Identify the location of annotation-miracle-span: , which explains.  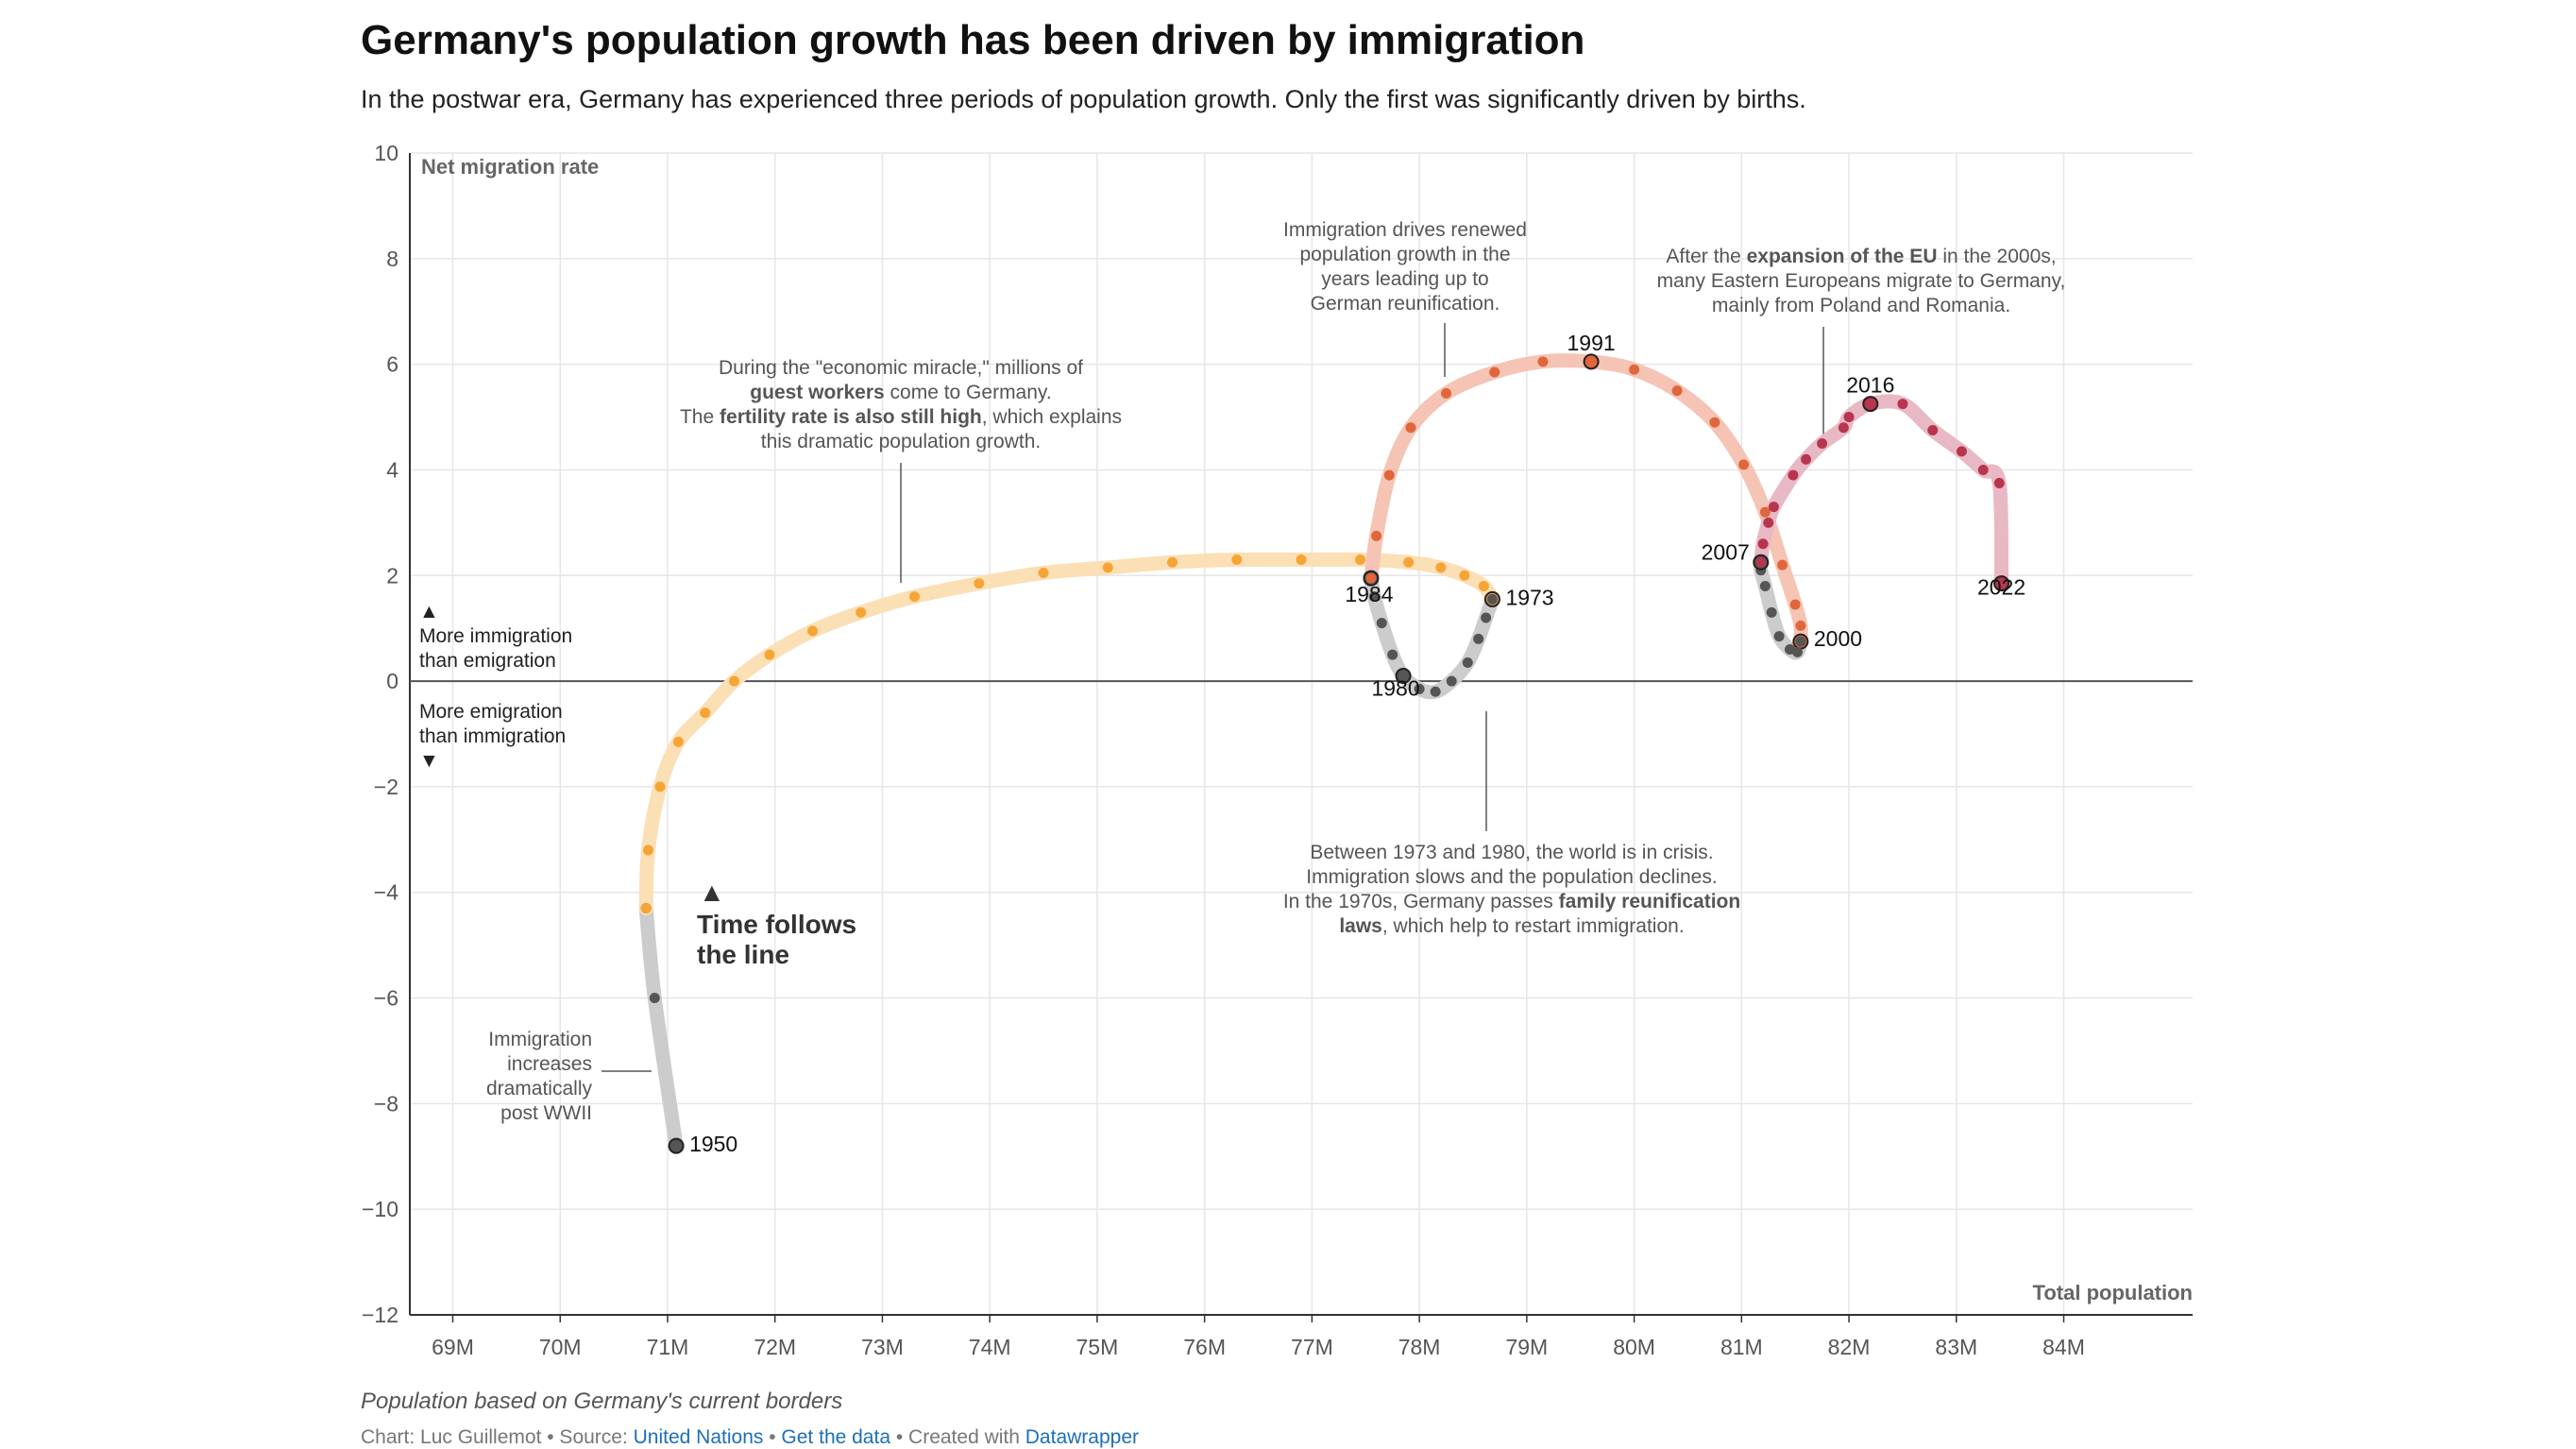
(1052, 417).